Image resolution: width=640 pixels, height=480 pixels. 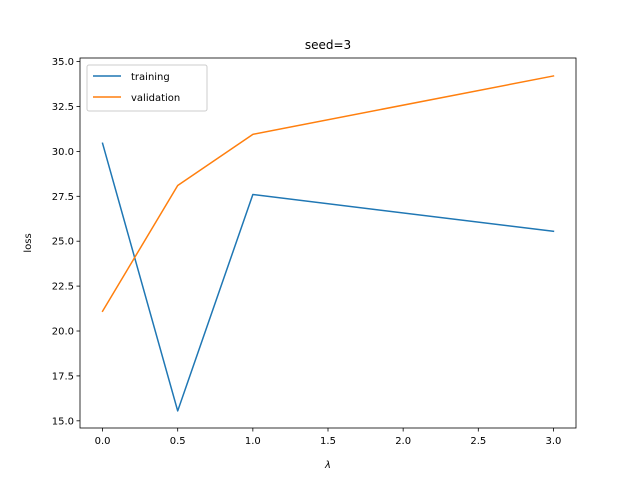 What do you see at coordinates (150, 77) in the screenshot?
I see `legend-label-training: training` at bounding box center [150, 77].